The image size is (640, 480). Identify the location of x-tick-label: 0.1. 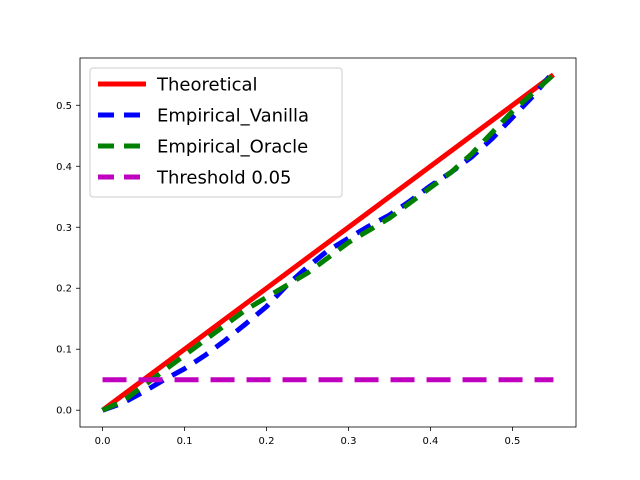
(185, 441).